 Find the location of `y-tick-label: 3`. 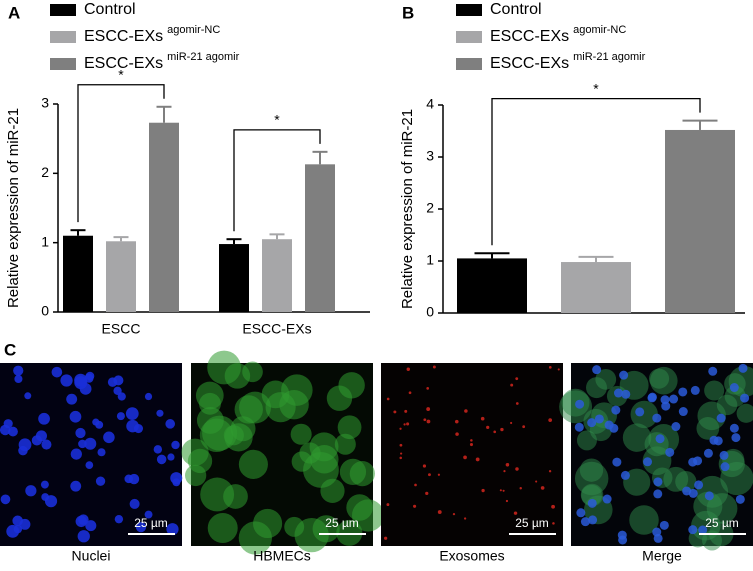

y-tick-label: 3 is located at coordinates (430, 156).